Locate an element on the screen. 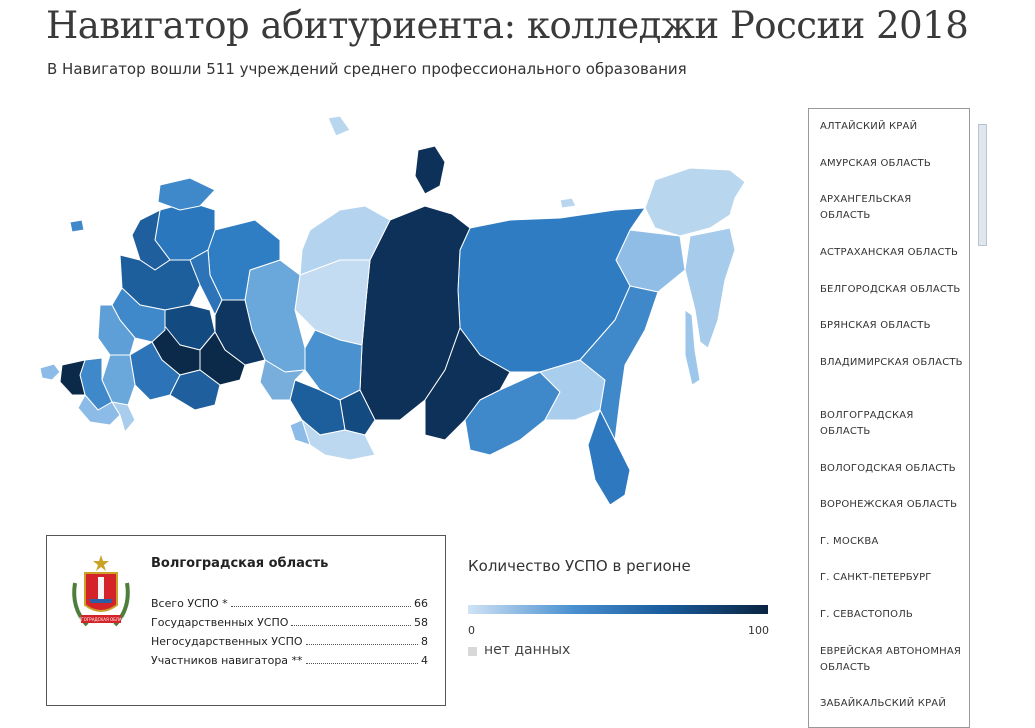 Image resolution: width=1035 pixels, height=728 pixels. legend-no-data-swatch is located at coordinates (472, 651).